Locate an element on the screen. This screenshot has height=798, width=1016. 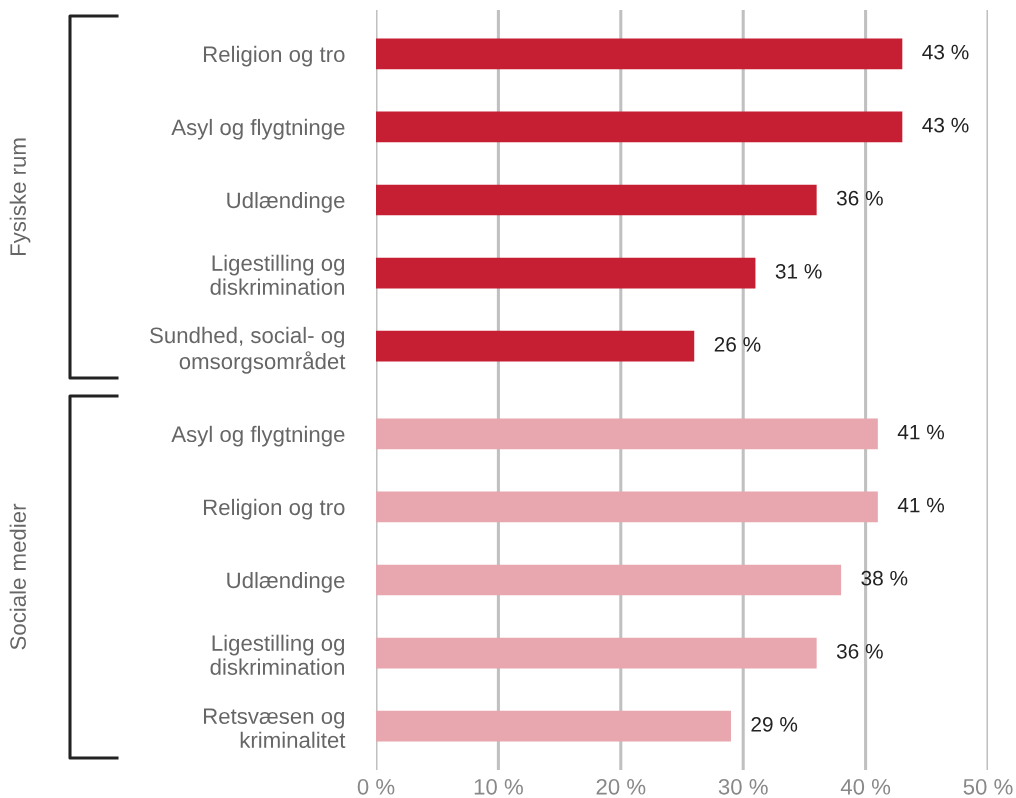
data-label: 29 % is located at coordinates (774, 724).